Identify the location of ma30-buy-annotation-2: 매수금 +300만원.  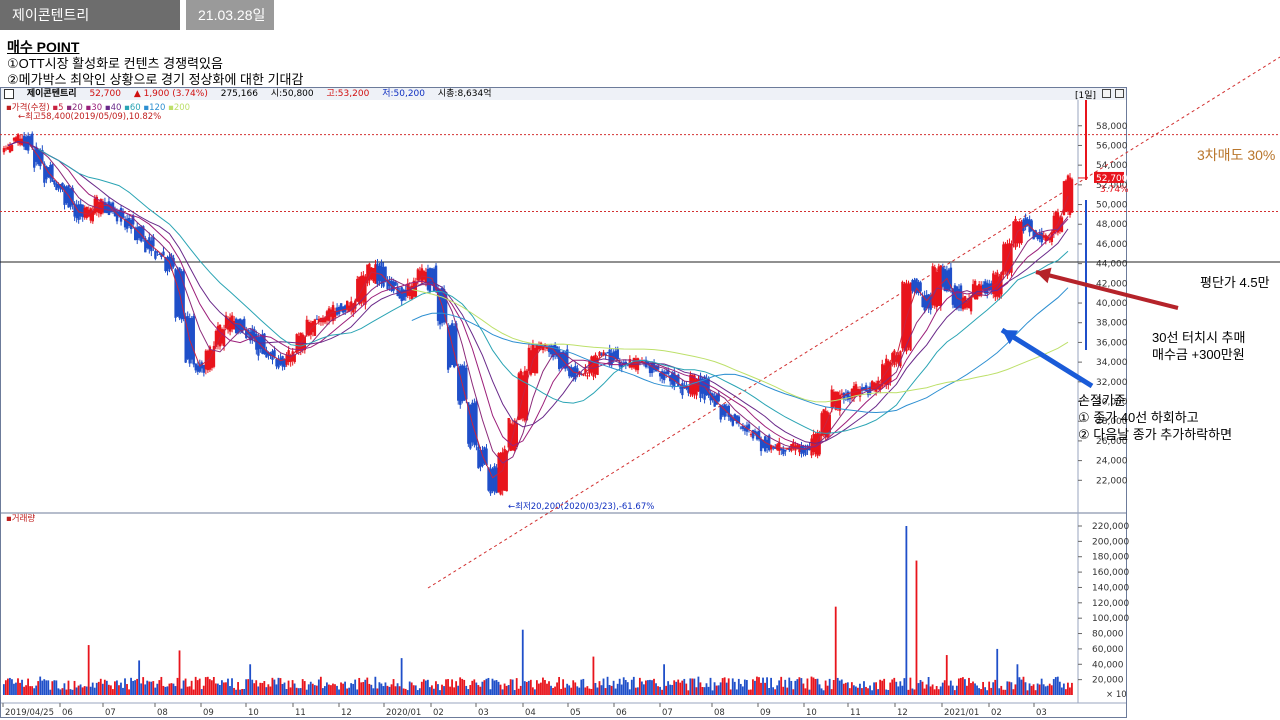
(1198, 354).